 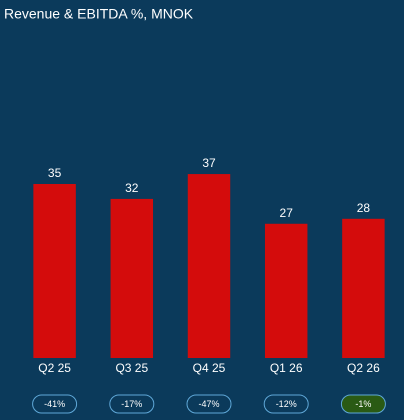 I want to click on ebitda-label: -41%, so click(x=54, y=404).